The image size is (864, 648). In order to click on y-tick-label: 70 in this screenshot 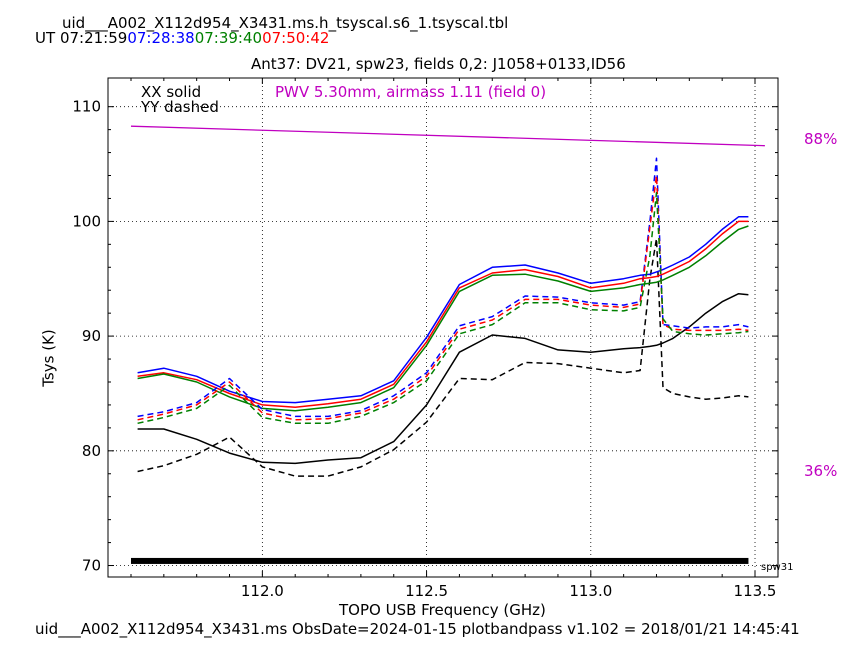, I will do `click(91, 566)`.